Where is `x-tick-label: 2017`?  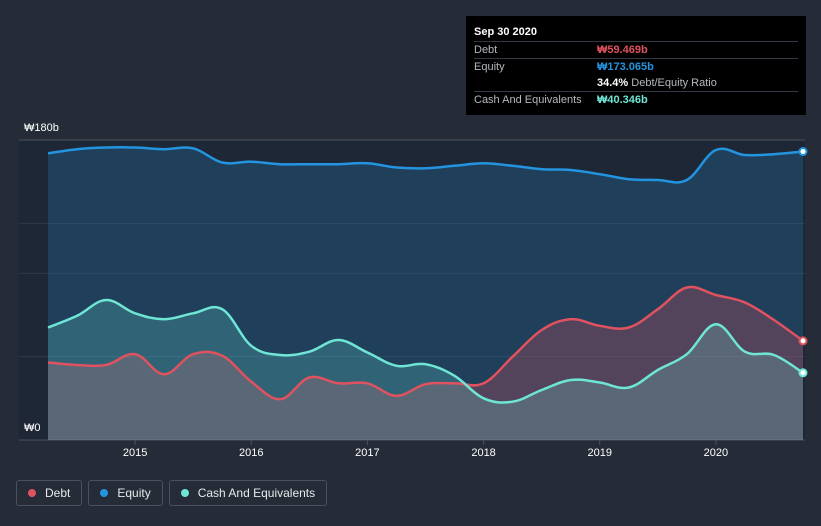
x-tick-label: 2017 is located at coordinates (367, 453).